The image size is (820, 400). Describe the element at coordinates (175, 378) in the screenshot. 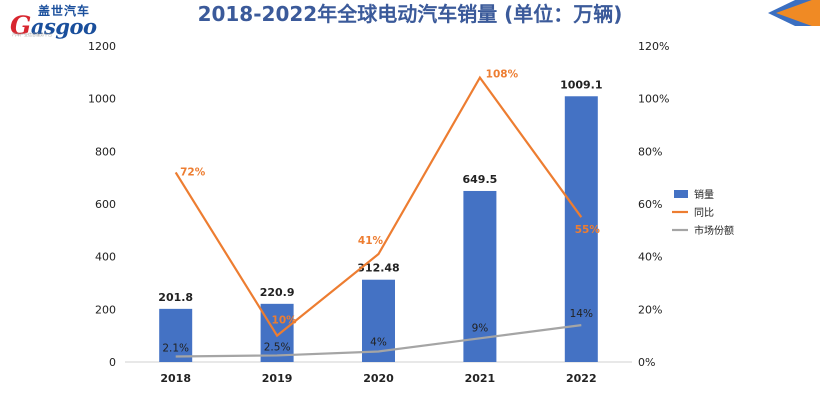

I see `x-tick-label: 2018` at that location.